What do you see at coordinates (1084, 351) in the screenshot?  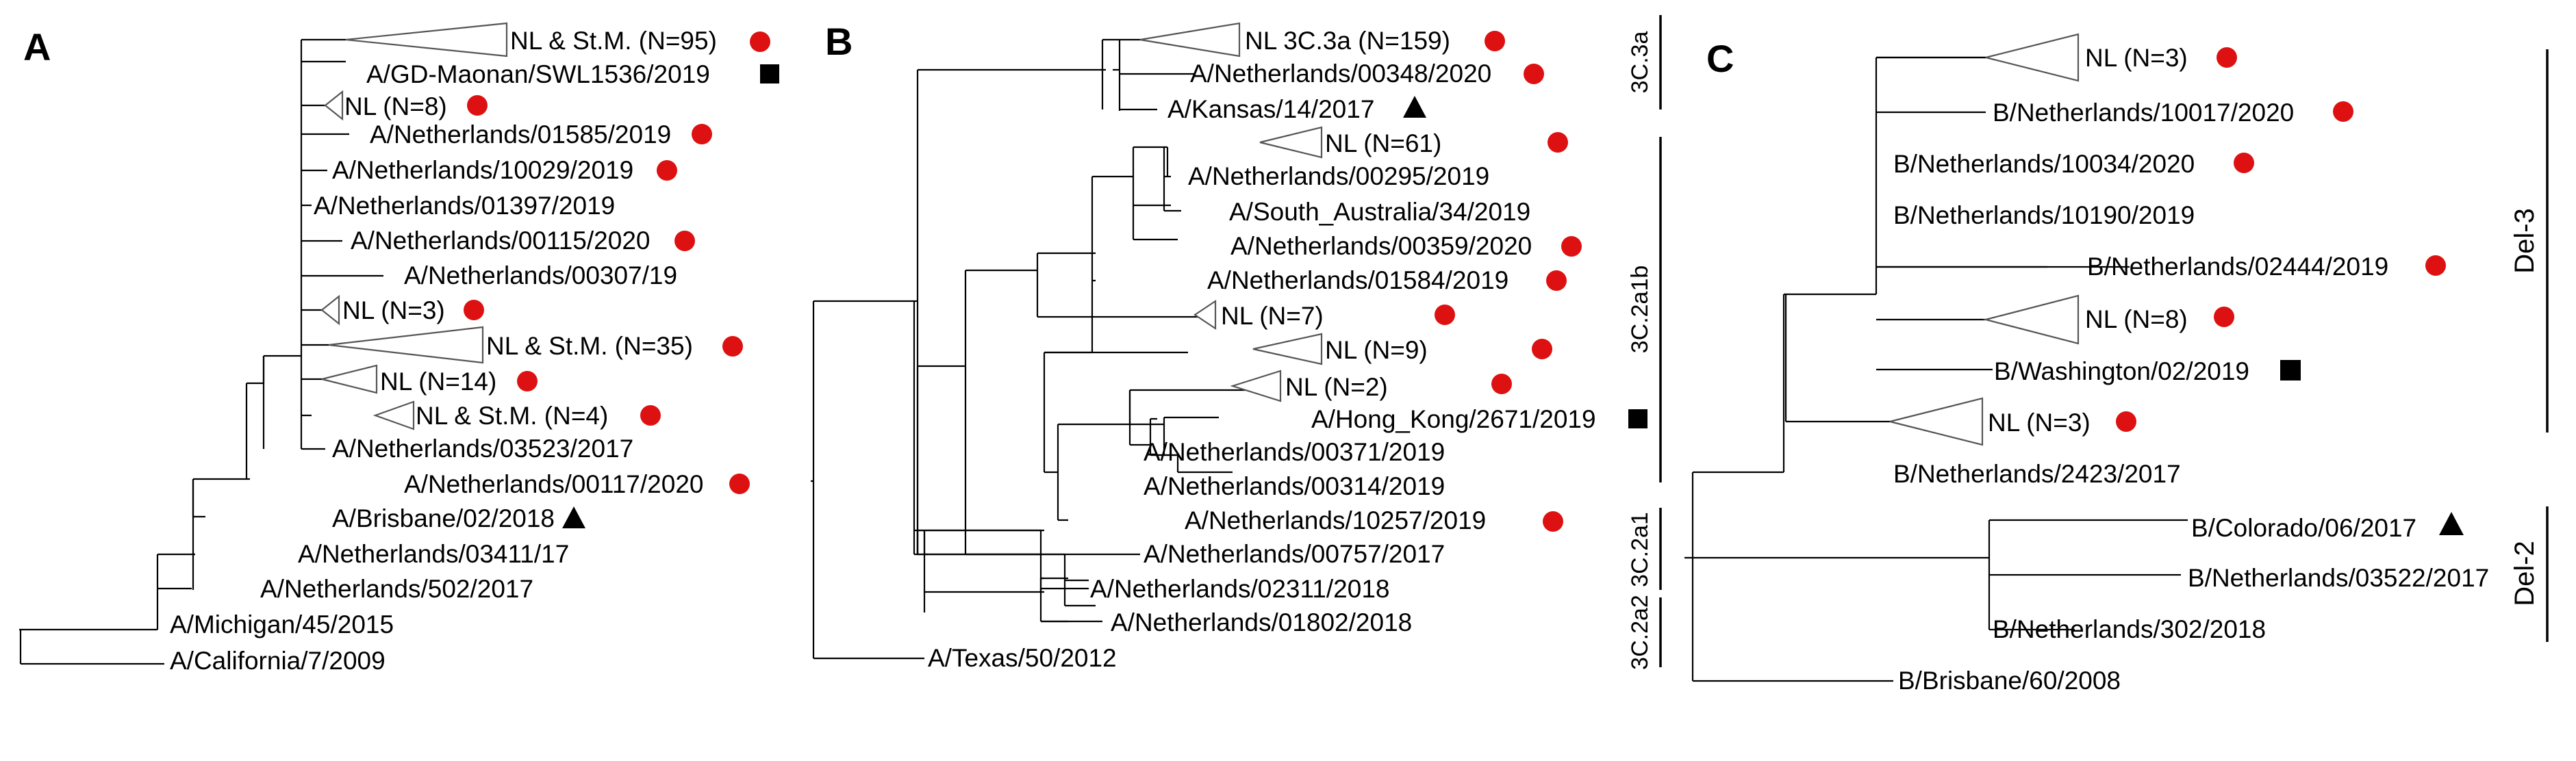 I see `panel-b-branches-main` at bounding box center [1084, 351].